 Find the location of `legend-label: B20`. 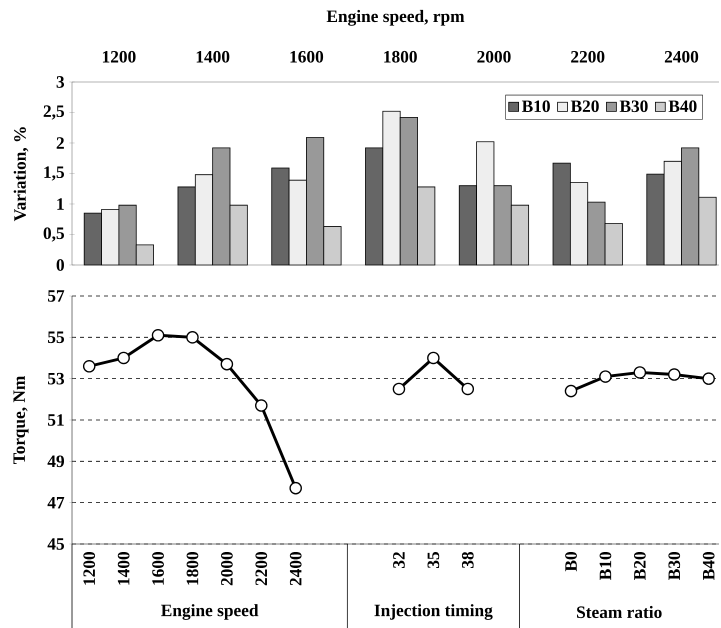

legend-label: B20 is located at coordinates (584, 106).